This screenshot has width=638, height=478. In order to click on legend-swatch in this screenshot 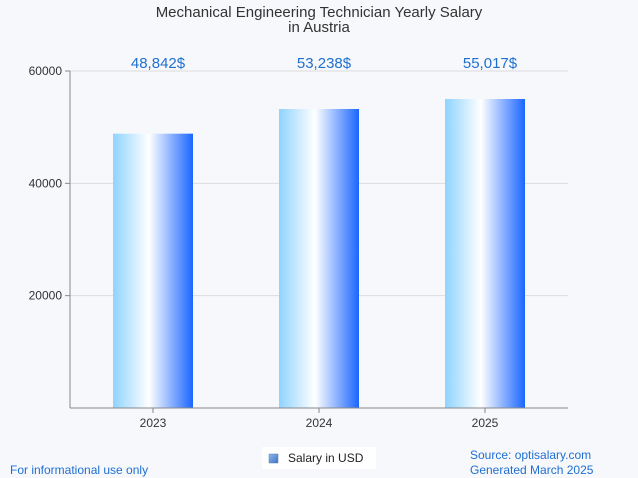, I will do `click(273, 458)`.